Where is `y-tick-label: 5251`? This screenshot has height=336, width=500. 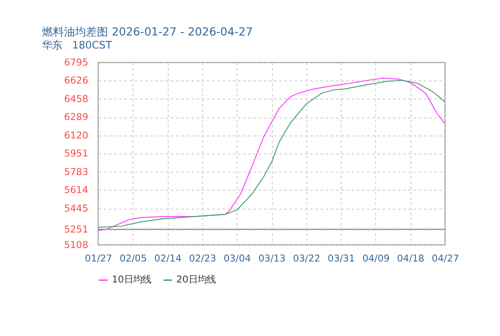 y-tick-label: 5251 is located at coordinates (76, 230).